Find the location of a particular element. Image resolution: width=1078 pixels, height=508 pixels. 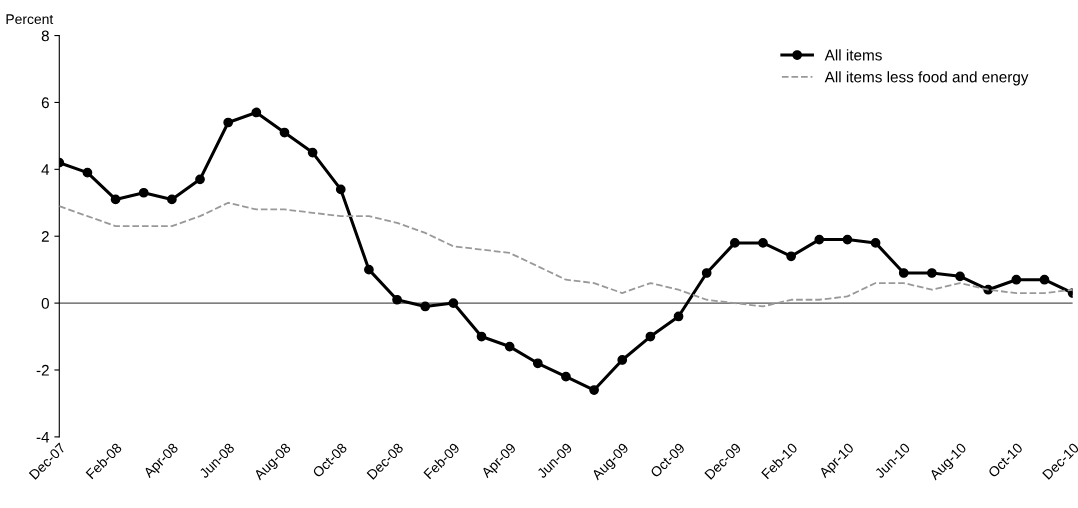

y-tick-label: 2 is located at coordinates (45, 236).